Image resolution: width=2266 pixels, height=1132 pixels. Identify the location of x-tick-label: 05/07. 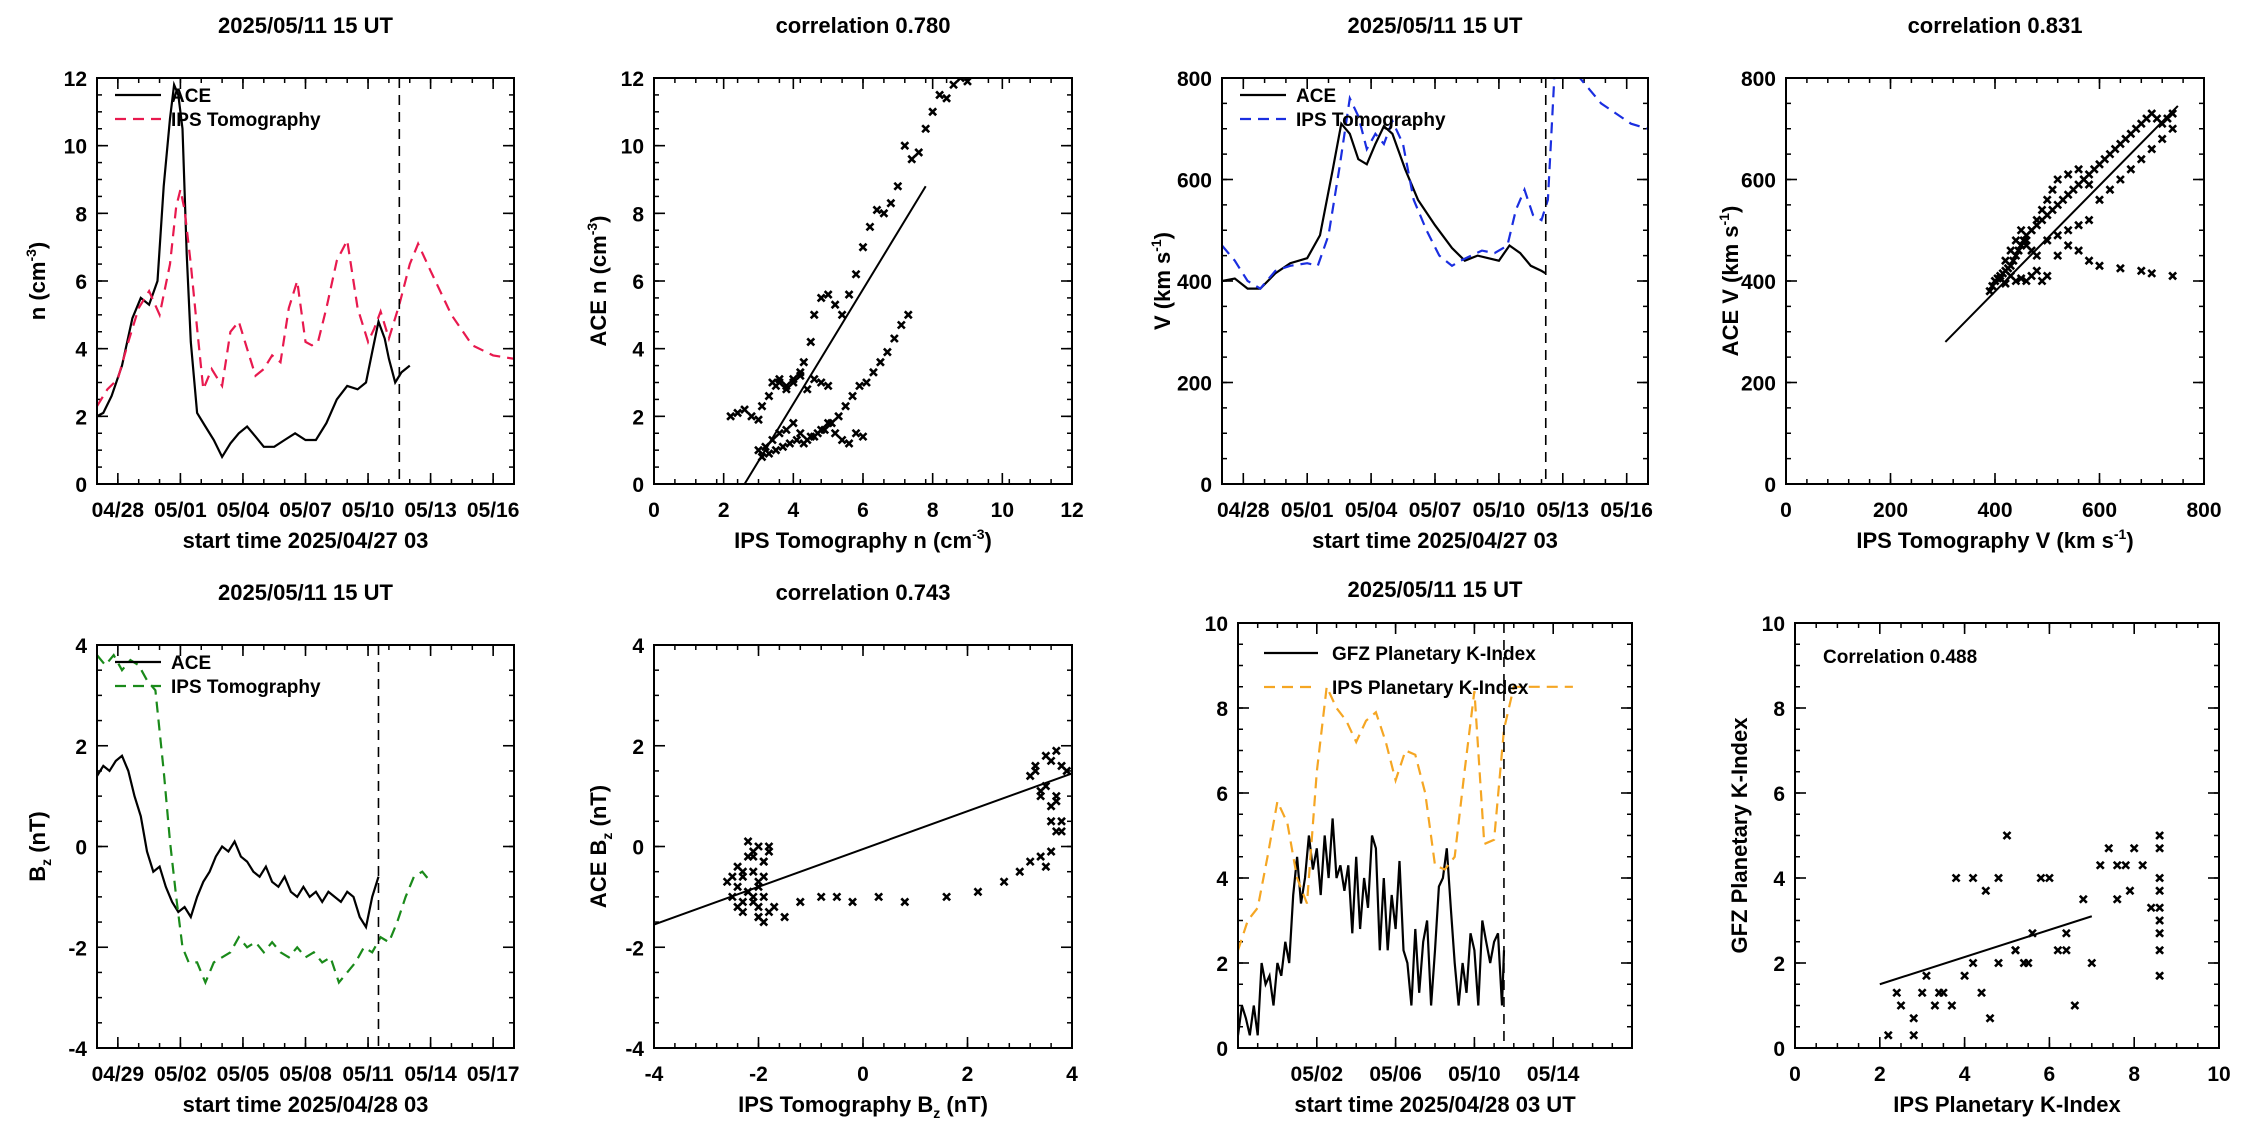
(305, 510).